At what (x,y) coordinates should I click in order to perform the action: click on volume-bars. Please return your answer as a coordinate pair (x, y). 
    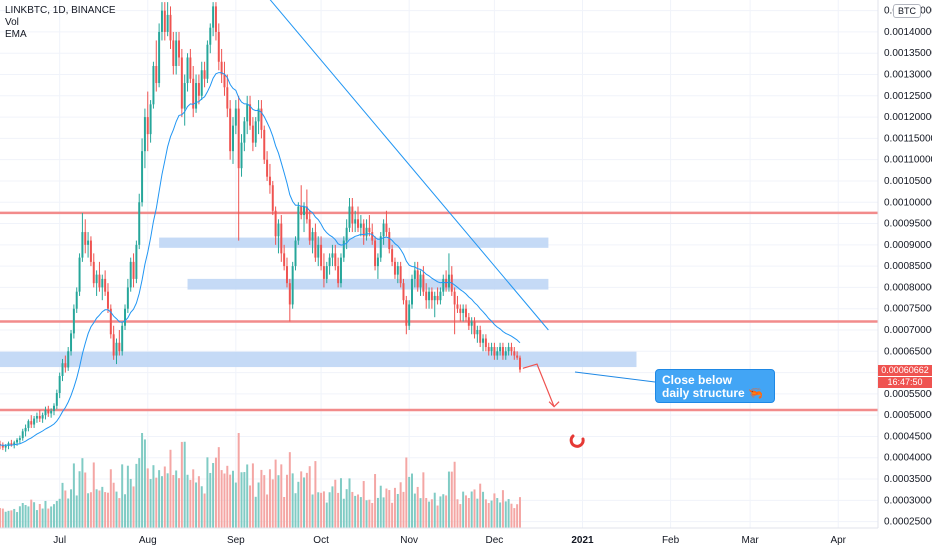
    Looking at the image, I should click on (260, 480).